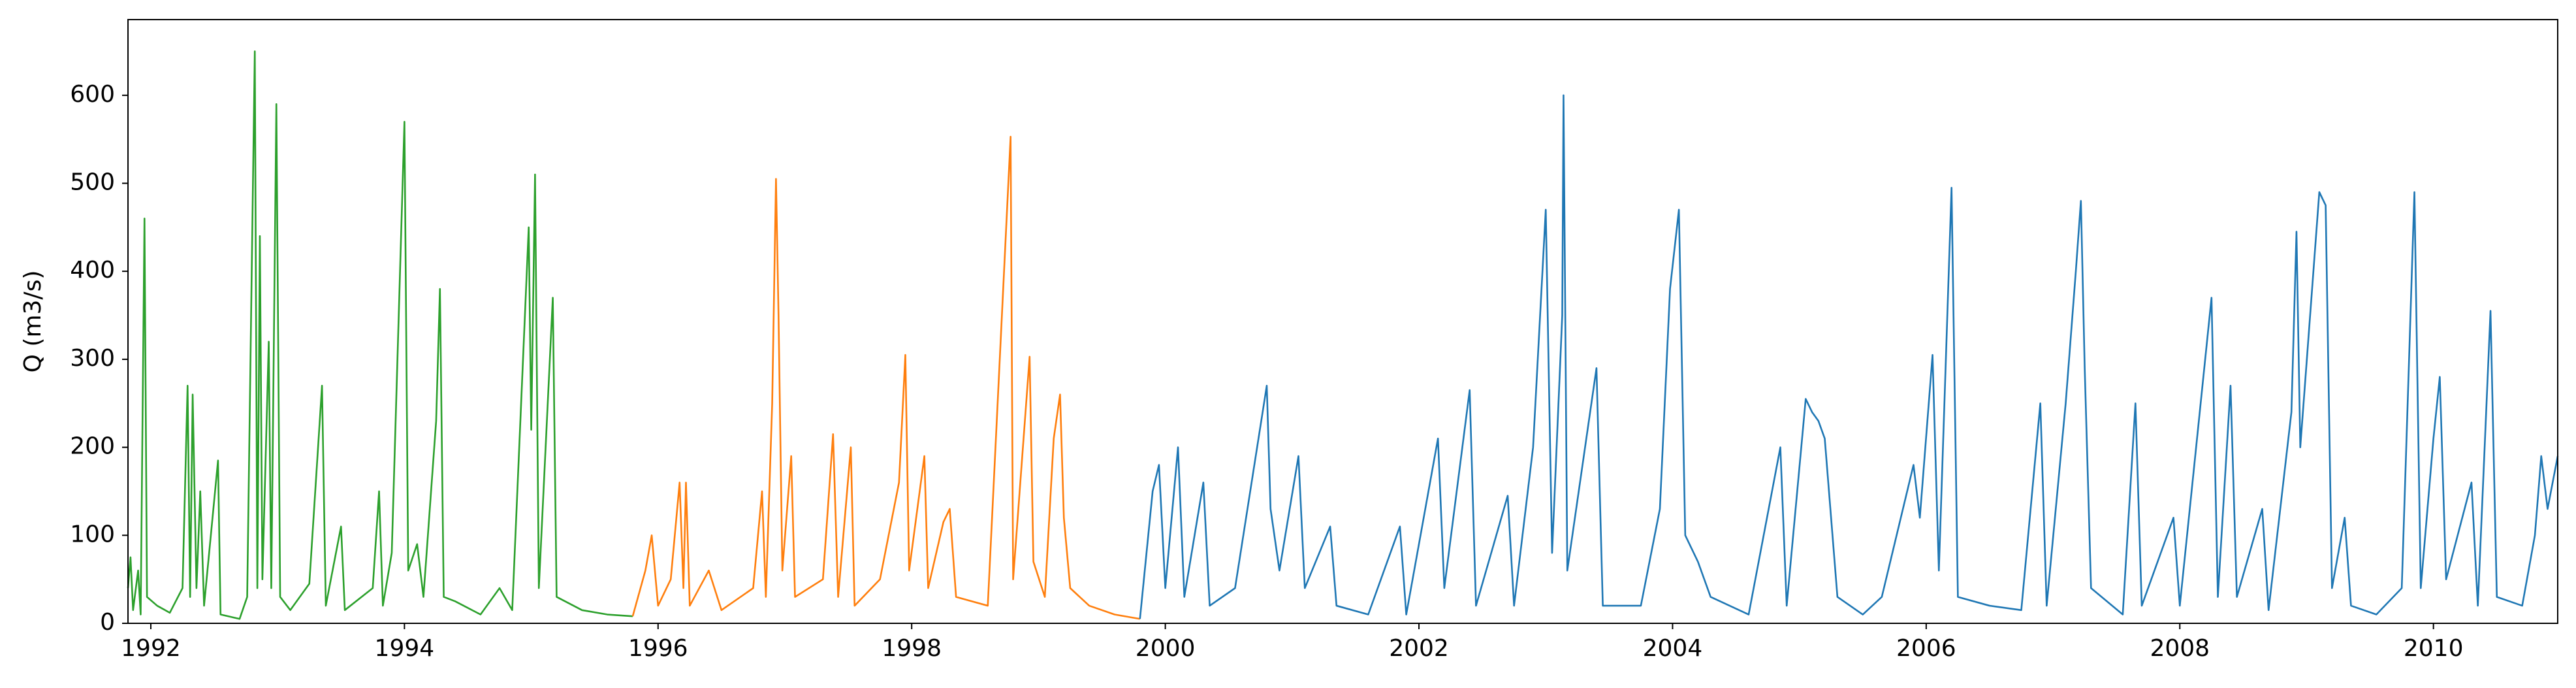 This screenshot has height=688, width=2576. Describe the element at coordinates (93, 446) in the screenshot. I see `y-tick-label: 200` at that location.